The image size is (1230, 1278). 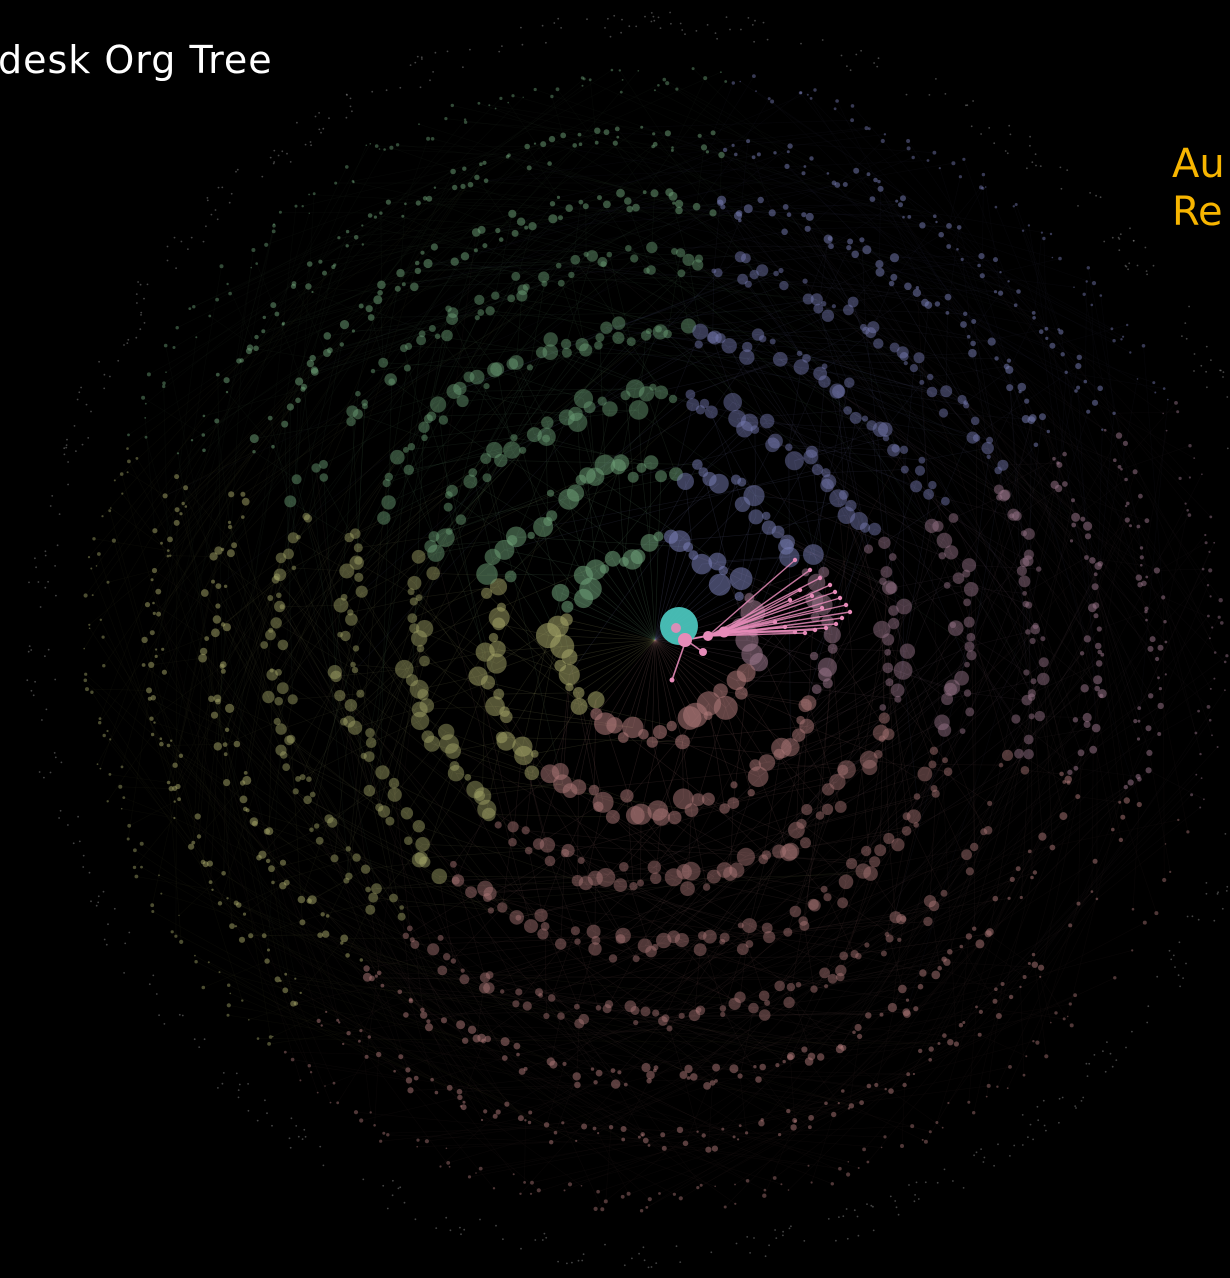 I want to click on highlight-branch, so click(x=761, y=620).